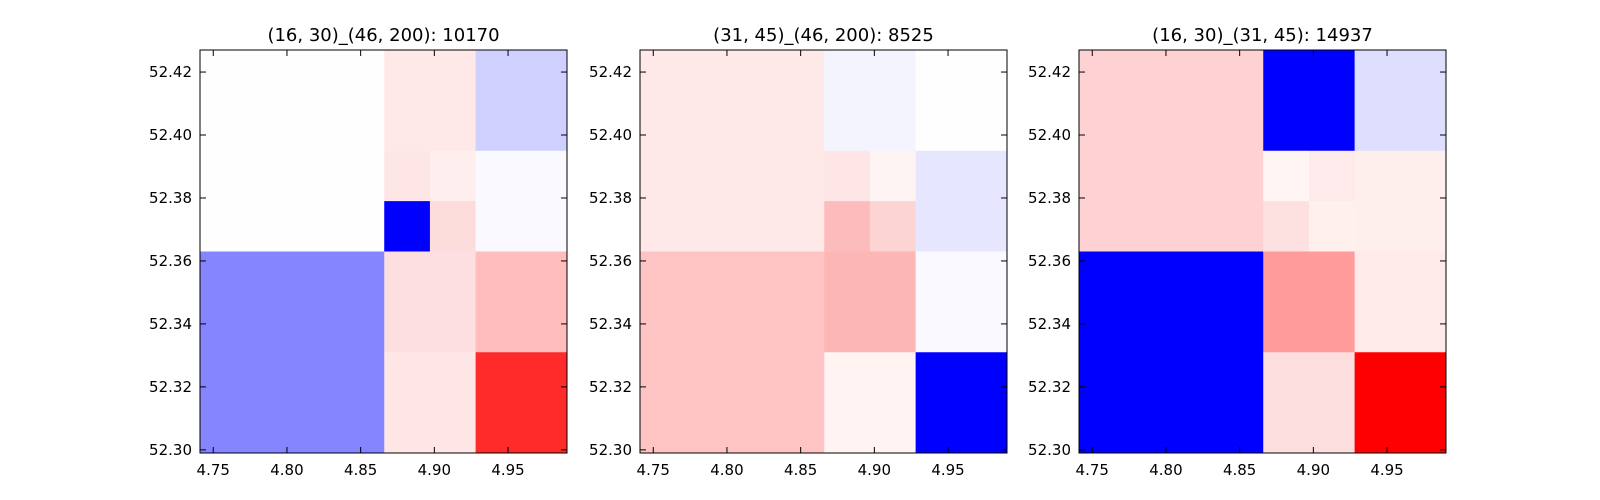  Describe the element at coordinates (383, 35) in the screenshot. I see `chart-title: (16, 30)_(46, 200): 10170` at that location.